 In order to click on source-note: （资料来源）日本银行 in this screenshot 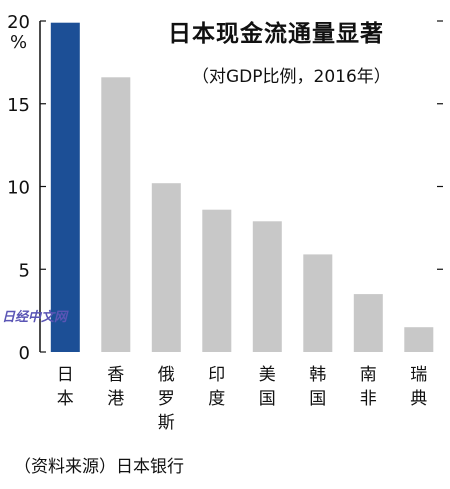, I will do `click(99, 467)`.